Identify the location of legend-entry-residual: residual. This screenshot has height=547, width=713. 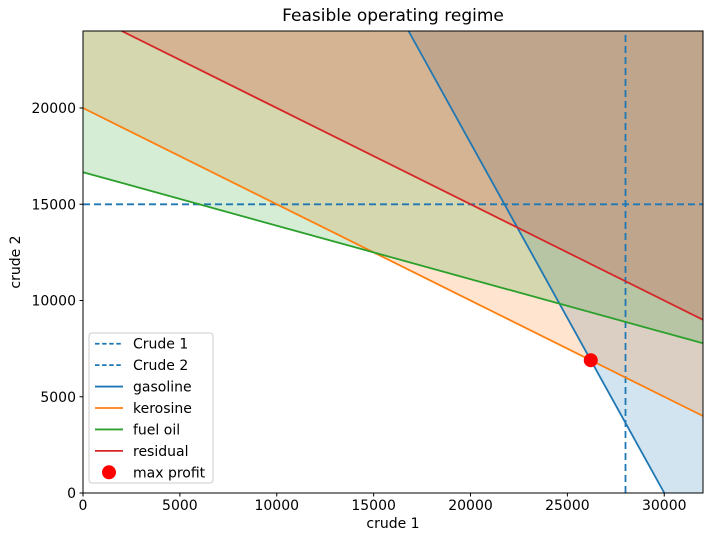
(141, 452).